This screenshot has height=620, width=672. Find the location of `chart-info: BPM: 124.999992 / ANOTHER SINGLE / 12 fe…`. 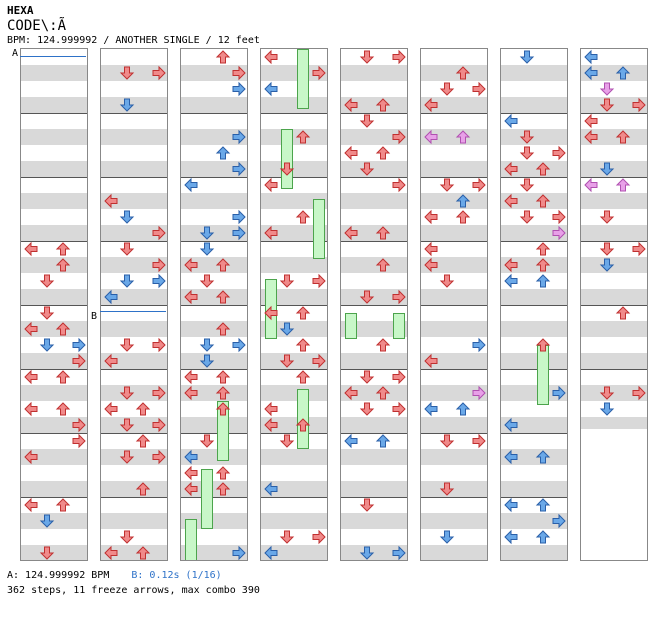

chart-info: BPM: 124.999992 / ANOTHER SINGLE / 12 fe… is located at coordinates (133, 40).